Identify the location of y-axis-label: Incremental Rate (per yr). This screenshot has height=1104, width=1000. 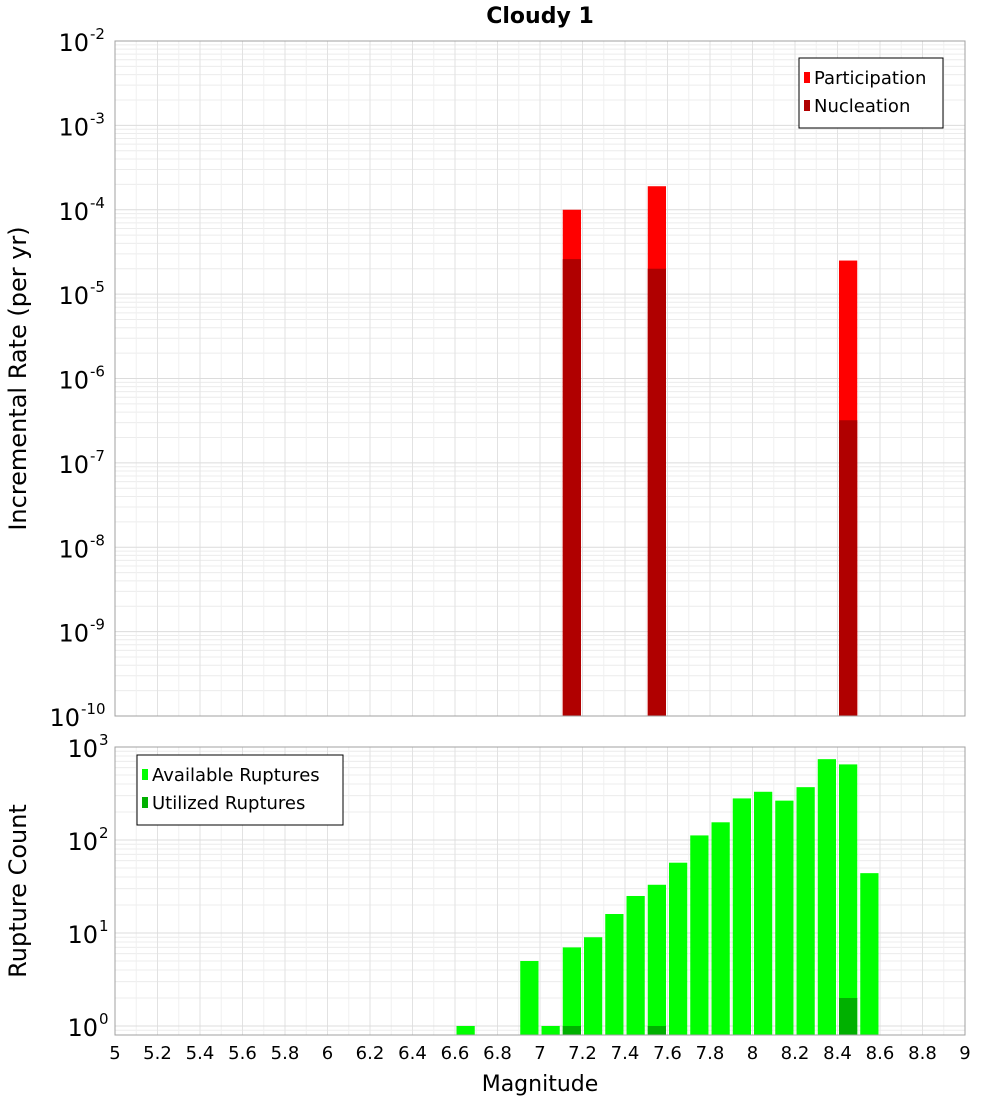
(18, 378).